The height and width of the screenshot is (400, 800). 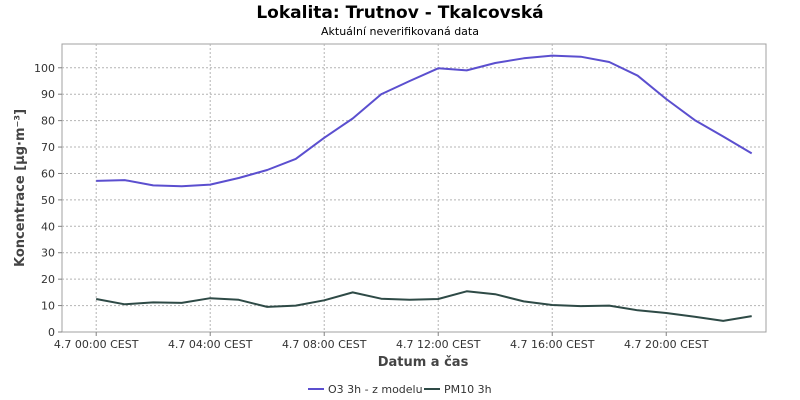 I want to click on x-tick-label: 4.7 08:00 CEST, so click(x=324, y=344).